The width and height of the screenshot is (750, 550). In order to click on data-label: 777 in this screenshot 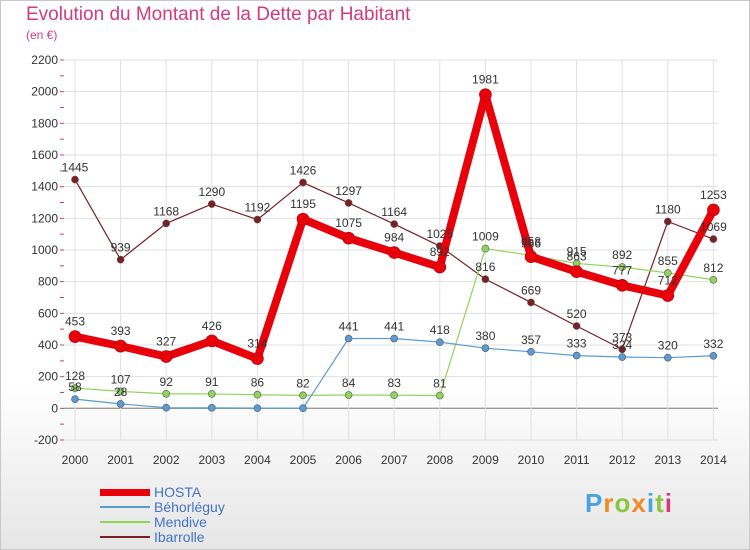, I will do `click(622, 270)`.